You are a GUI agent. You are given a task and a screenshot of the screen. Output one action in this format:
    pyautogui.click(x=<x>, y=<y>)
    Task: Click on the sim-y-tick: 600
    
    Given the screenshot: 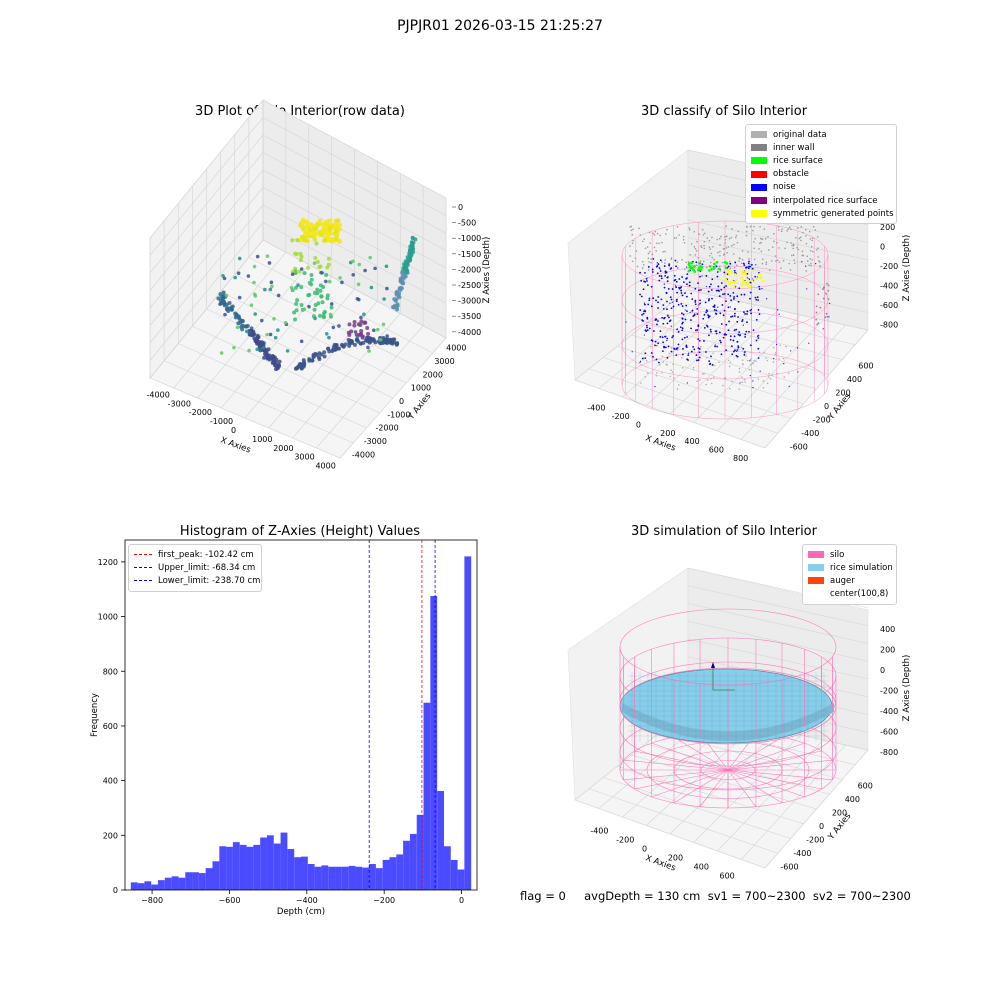 What is the action you would take?
    pyautogui.click(x=865, y=786)
    